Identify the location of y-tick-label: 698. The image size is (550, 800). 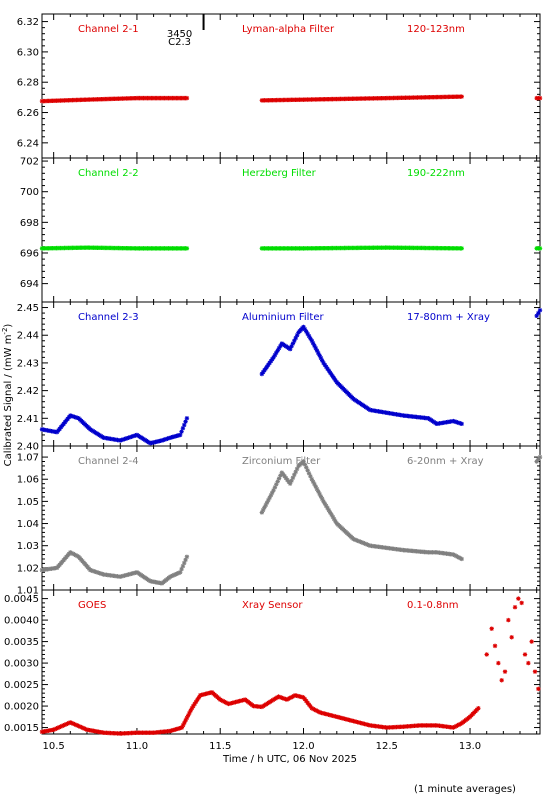
(29, 223).